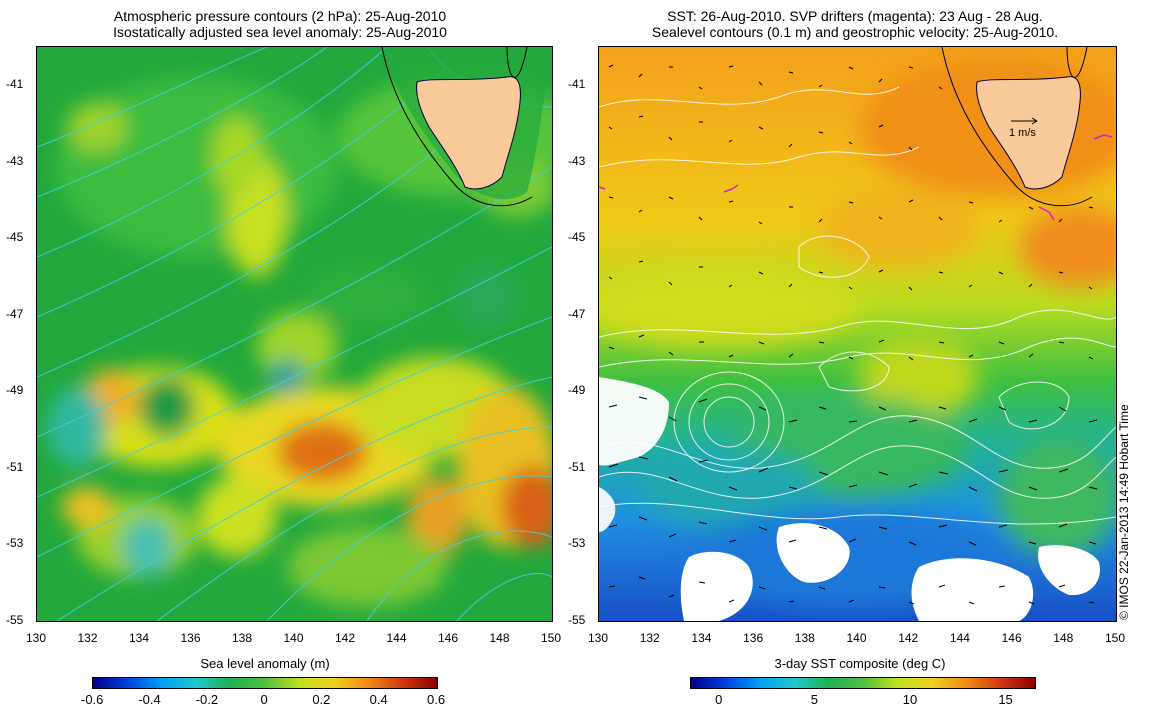 The width and height of the screenshot is (1150, 710). I want to click on left-colorbar-tick-label: 0.6, so click(436, 699).